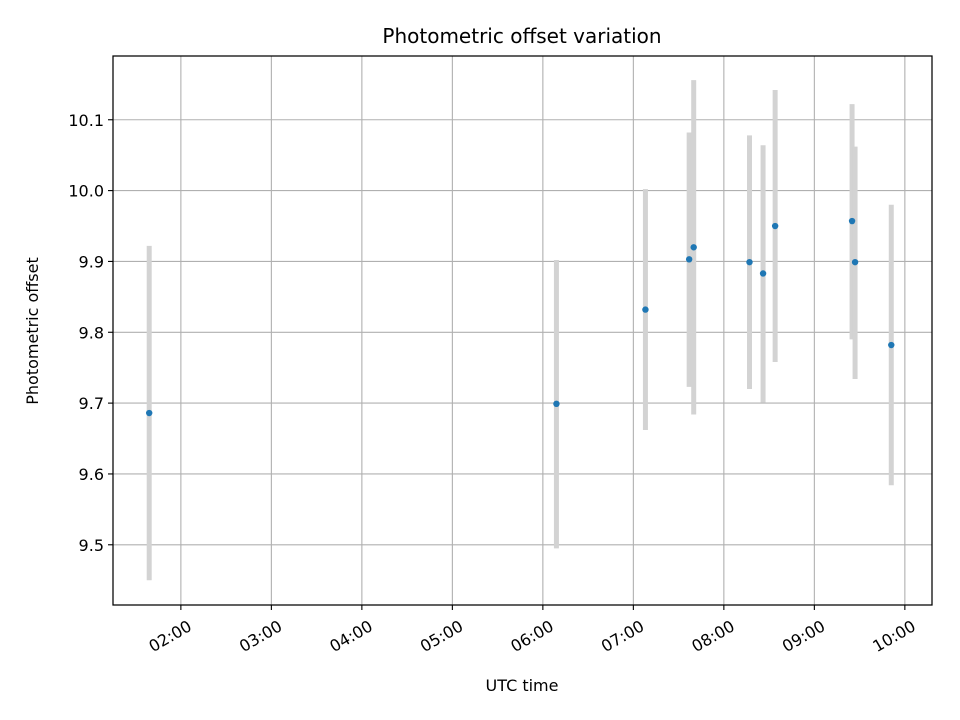 This screenshot has height=720, width=960. I want to click on y-tick-label: 9.7, so click(91, 403).